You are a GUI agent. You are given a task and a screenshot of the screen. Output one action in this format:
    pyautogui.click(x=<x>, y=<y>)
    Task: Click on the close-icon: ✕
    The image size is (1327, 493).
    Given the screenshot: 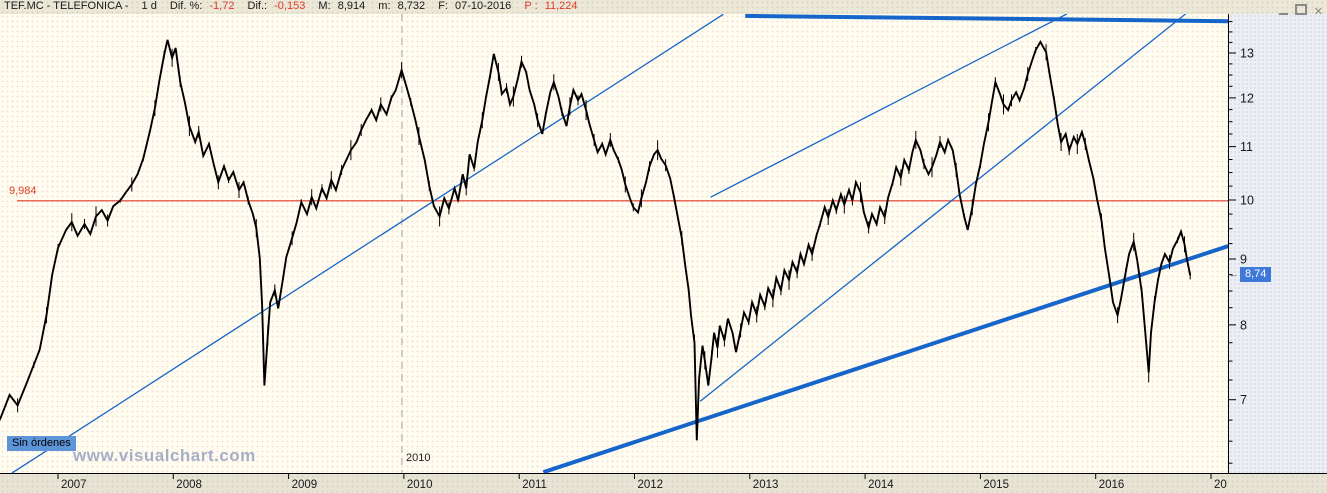 What is the action you would take?
    pyautogui.click(x=1318, y=12)
    